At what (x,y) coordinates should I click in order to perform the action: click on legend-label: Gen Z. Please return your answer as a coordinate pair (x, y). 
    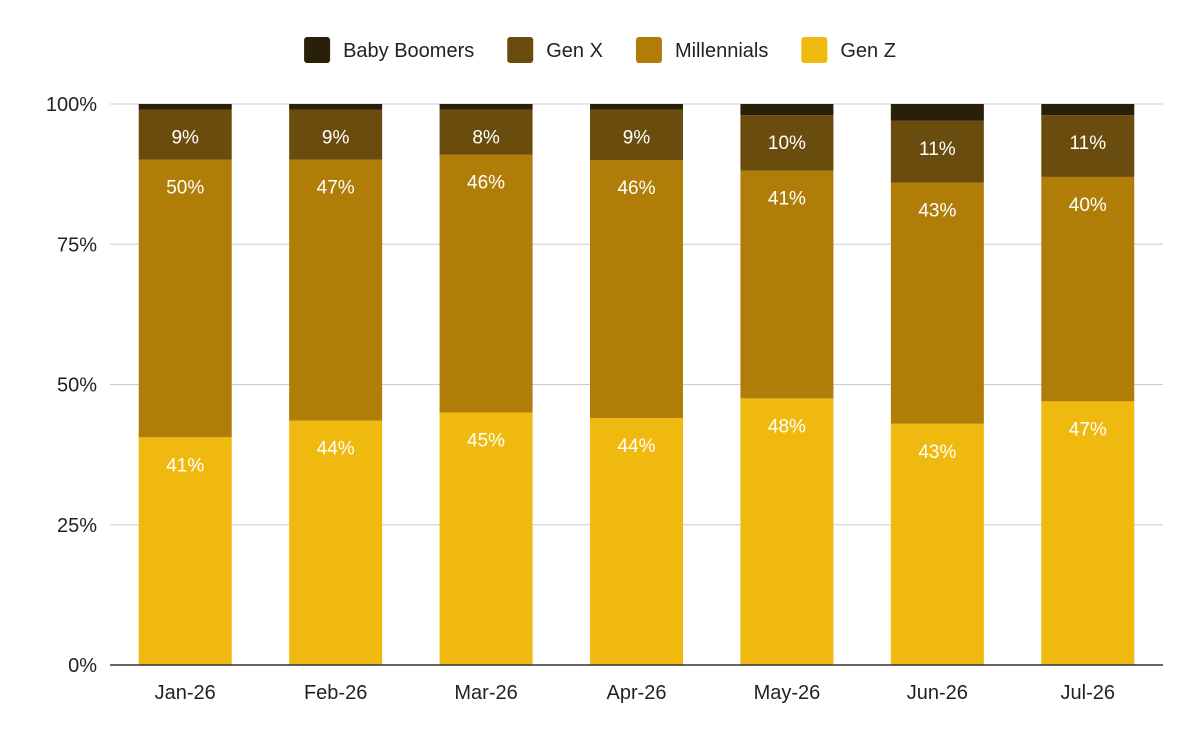
    Looking at the image, I should click on (868, 51).